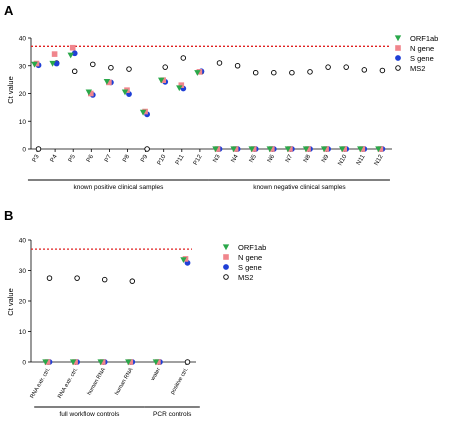  I want to click on x-tick-label: N5, so click(253, 158).